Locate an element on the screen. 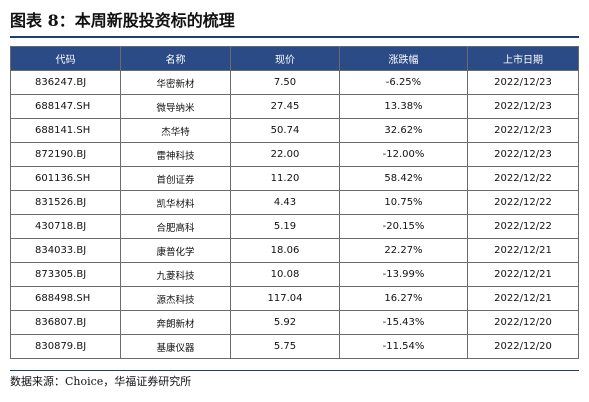  cell-change: 16.27% is located at coordinates (403, 298).